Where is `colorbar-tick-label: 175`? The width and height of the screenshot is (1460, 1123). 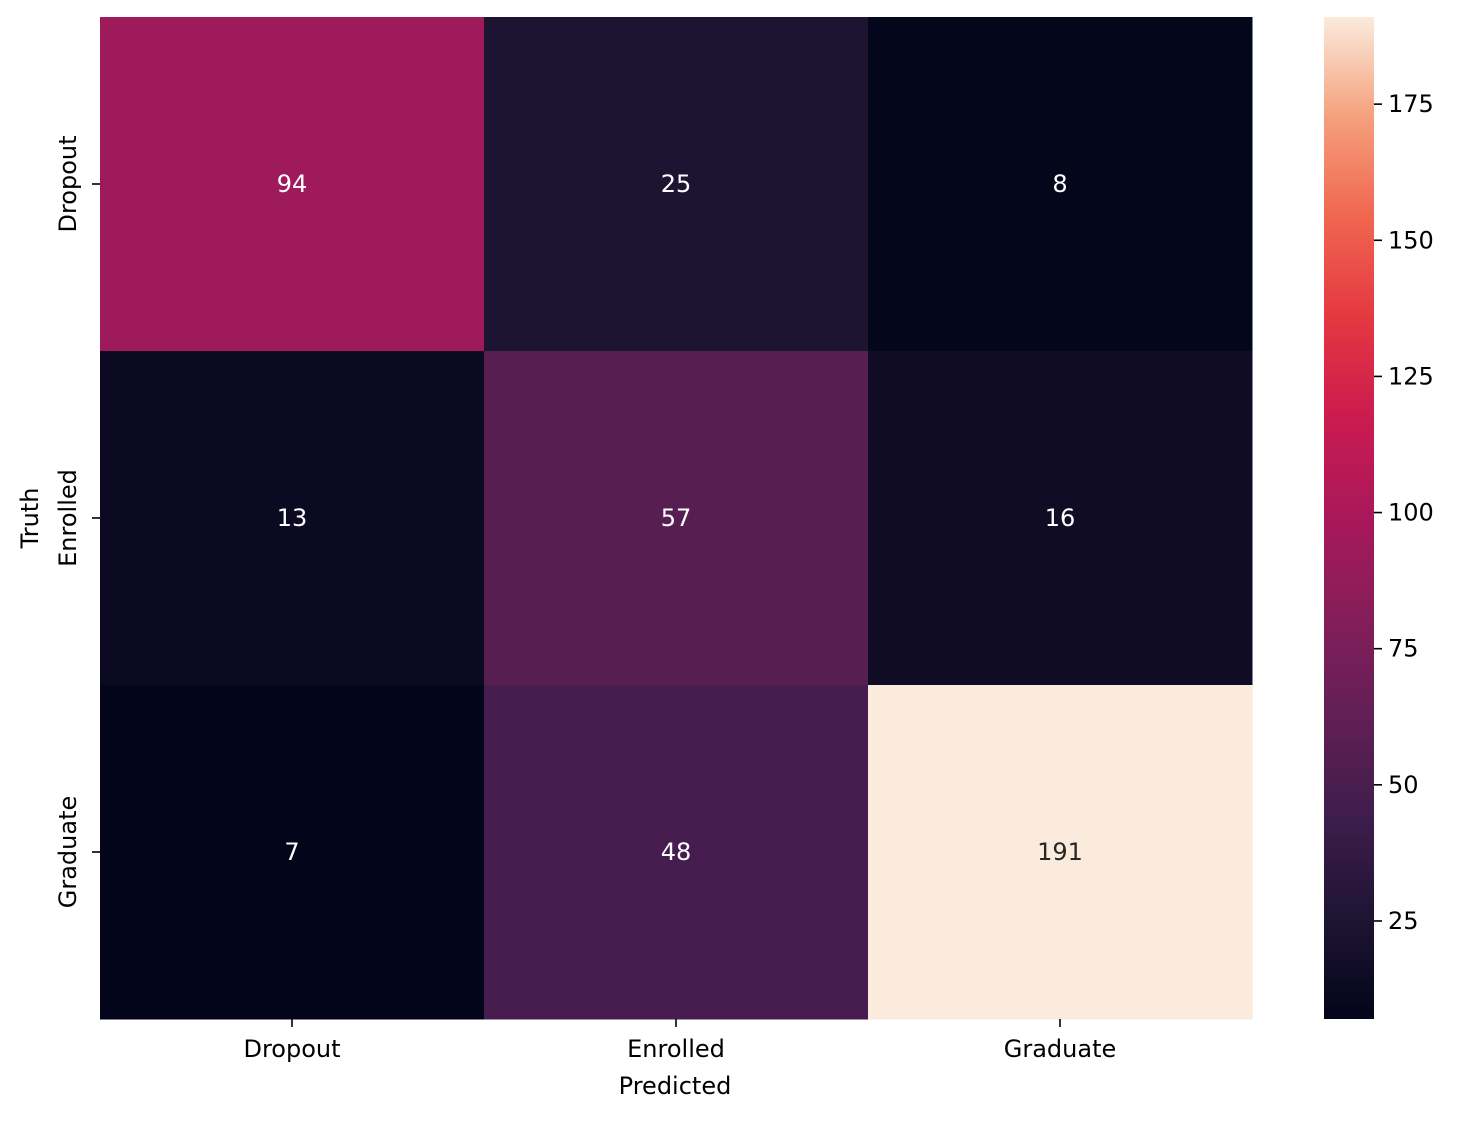 colorbar-tick-label: 175 is located at coordinates (1411, 104).